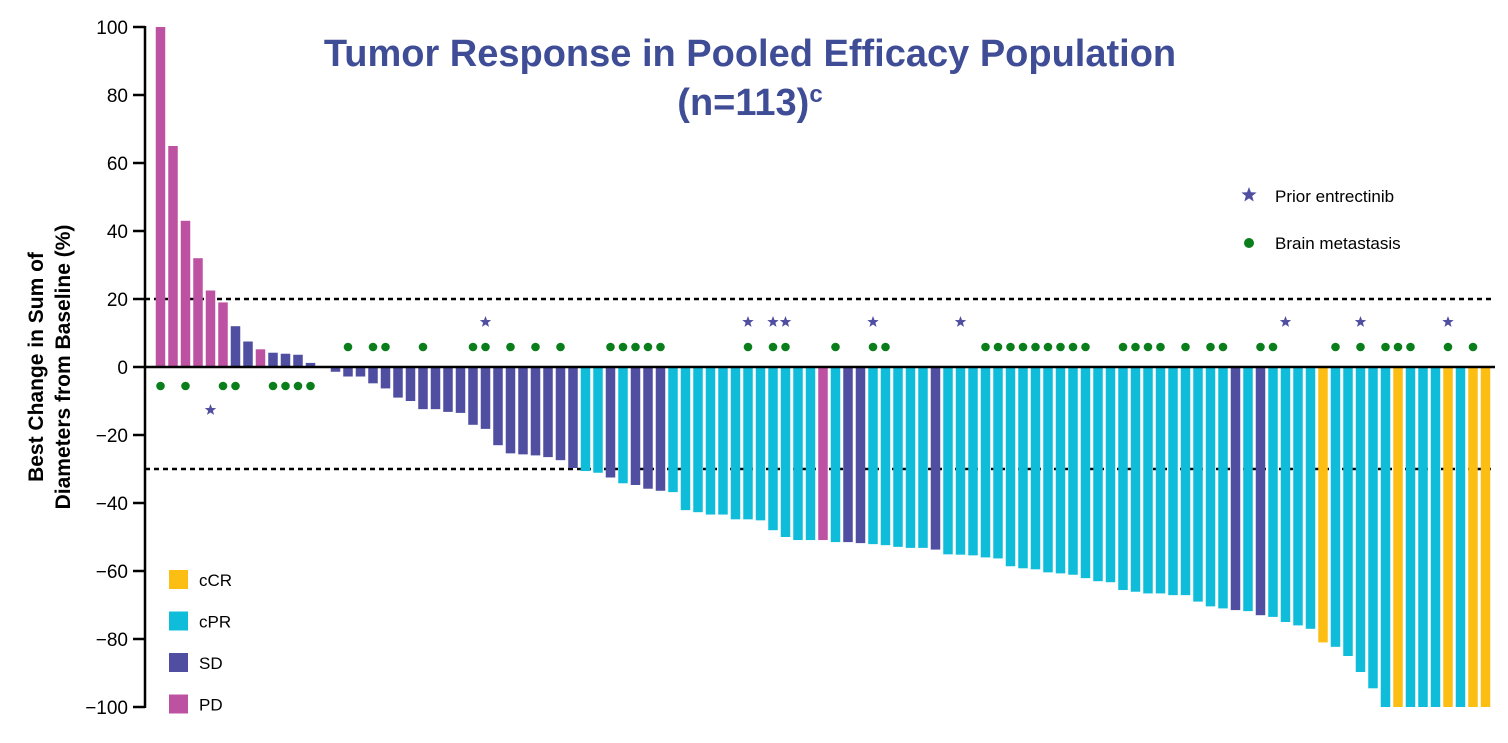 This screenshot has width=1508, height=743. Describe the element at coordinates (743, 103) in the screenshot. I see `chart-subtitle-main: (n=113)` at that location.